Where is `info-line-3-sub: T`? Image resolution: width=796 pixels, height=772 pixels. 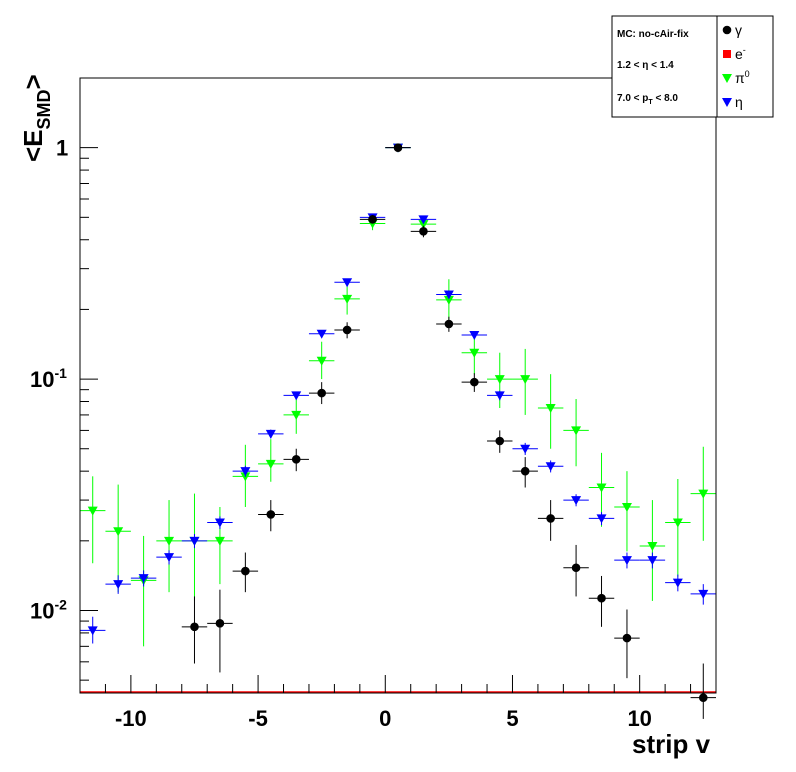 info-line-3-sub: T is located at coordinates (650, 102).